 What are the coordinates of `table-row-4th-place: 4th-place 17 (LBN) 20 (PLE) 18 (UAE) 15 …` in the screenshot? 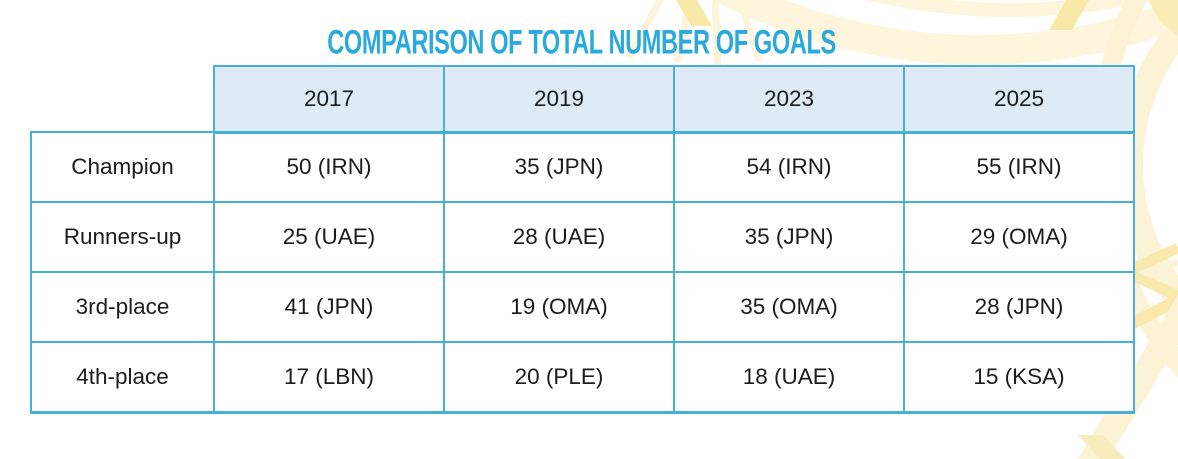 It's located at (582, 377).